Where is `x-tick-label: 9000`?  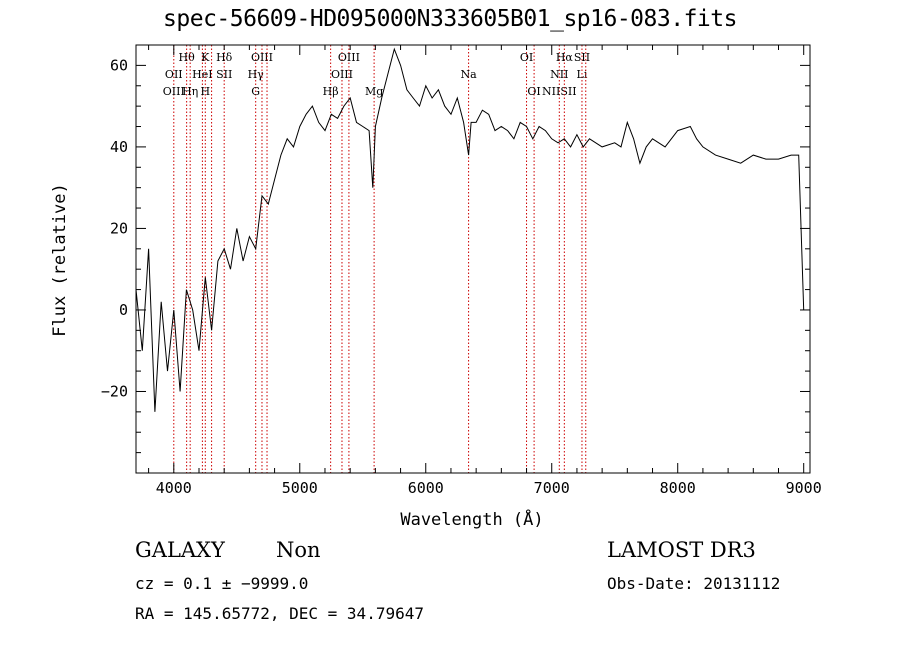
x-tick-label: 9000 is located at coordinates (804, 488).